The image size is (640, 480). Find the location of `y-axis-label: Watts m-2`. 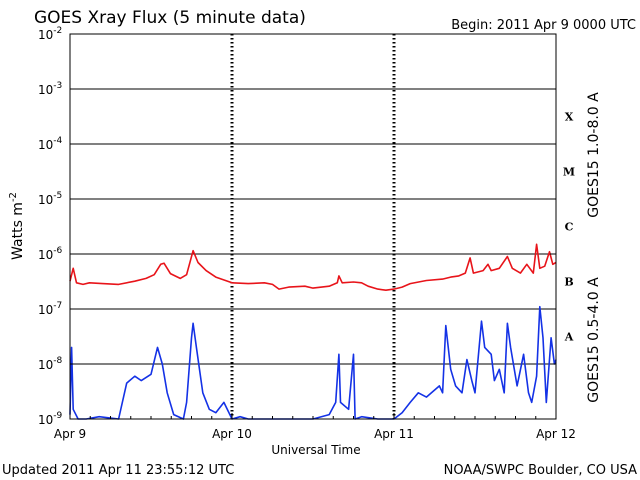

y-axis-label: Watts m-2 is located at coordinates (17, 226).